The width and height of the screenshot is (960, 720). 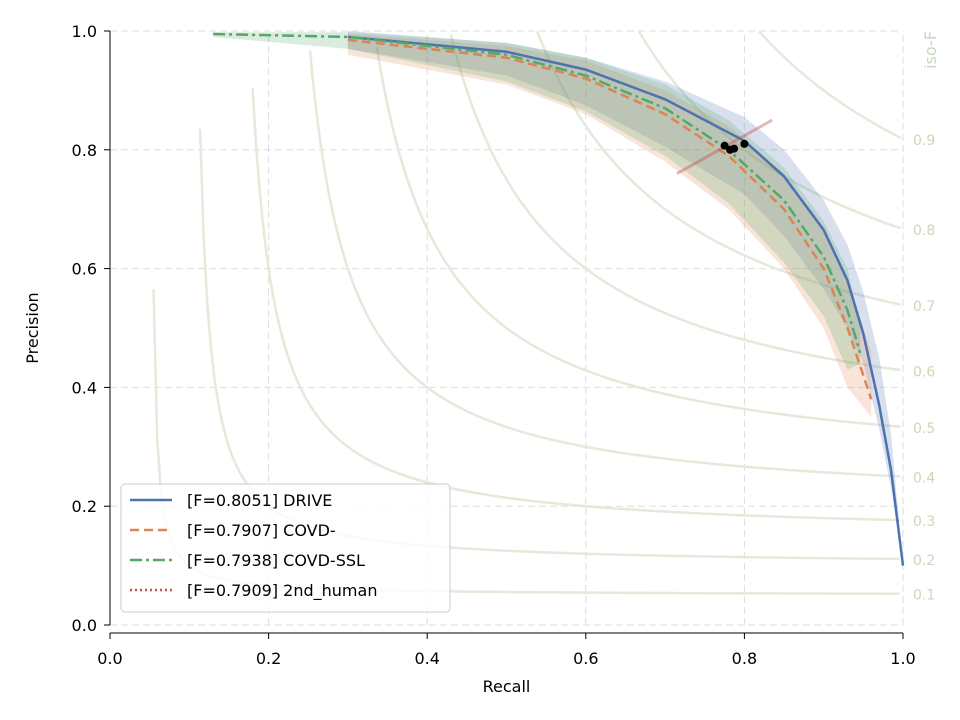 What do you see at coordinates (924, 307) in the screenshot?
I see `iso-f-label: 0.7` at bounding box center [924, 307].